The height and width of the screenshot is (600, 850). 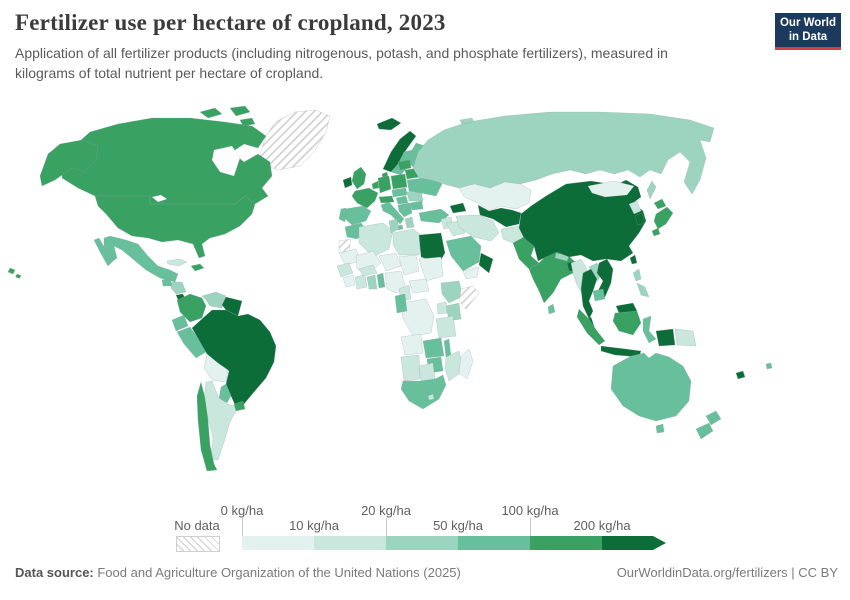 I want to click on country-paraguay, so click(x=225, y=393).